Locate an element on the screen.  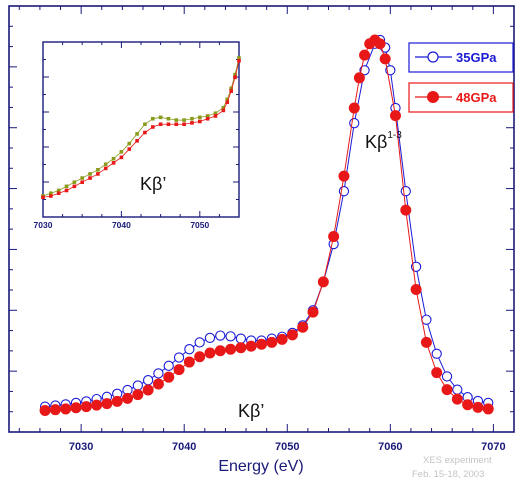
legend-box-35gpa is located at coordinates (461, 57).